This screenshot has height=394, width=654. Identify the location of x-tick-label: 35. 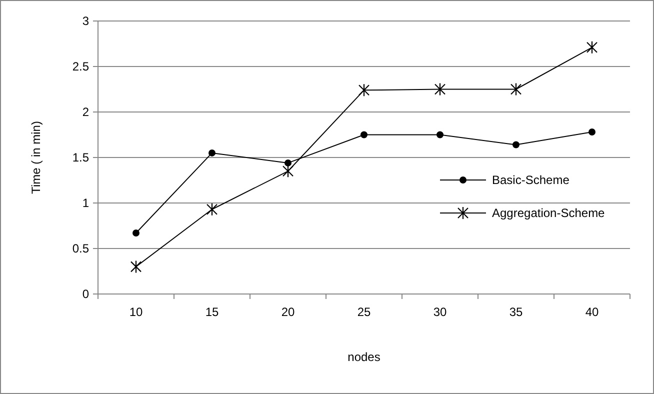
(516, 312).